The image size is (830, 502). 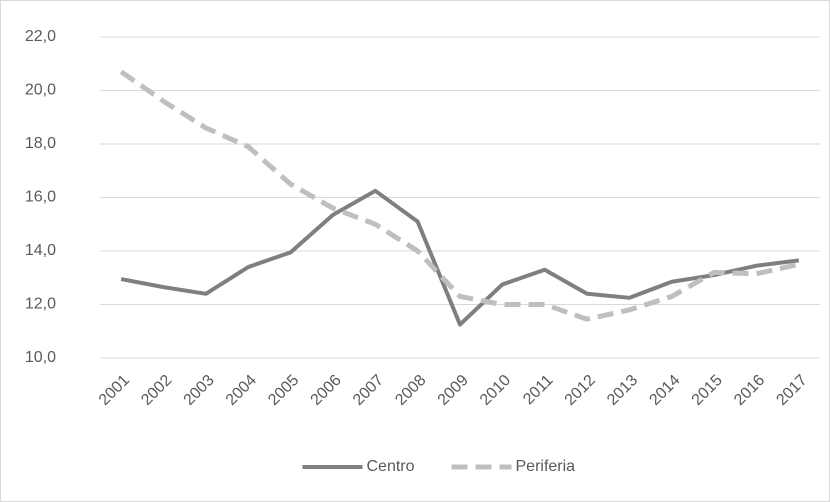 What do you see at coordinates (546, 466) in the screenshot?
I see `legend-label: Periferia` at bounding box center [546, 466].